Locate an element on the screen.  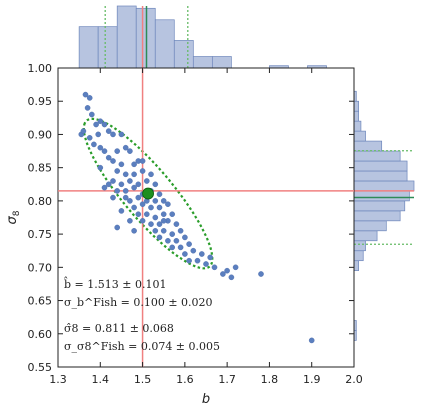
right-histogram is located at coordinates (384, 215).